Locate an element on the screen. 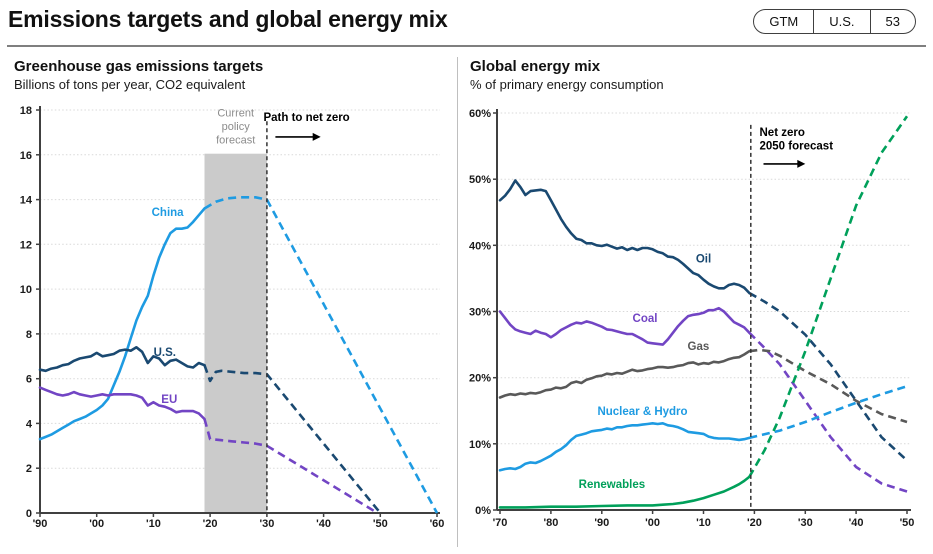 This screenshot has width=933, height=554. badge-page-number: 53 is located at coordinates (892, 21).